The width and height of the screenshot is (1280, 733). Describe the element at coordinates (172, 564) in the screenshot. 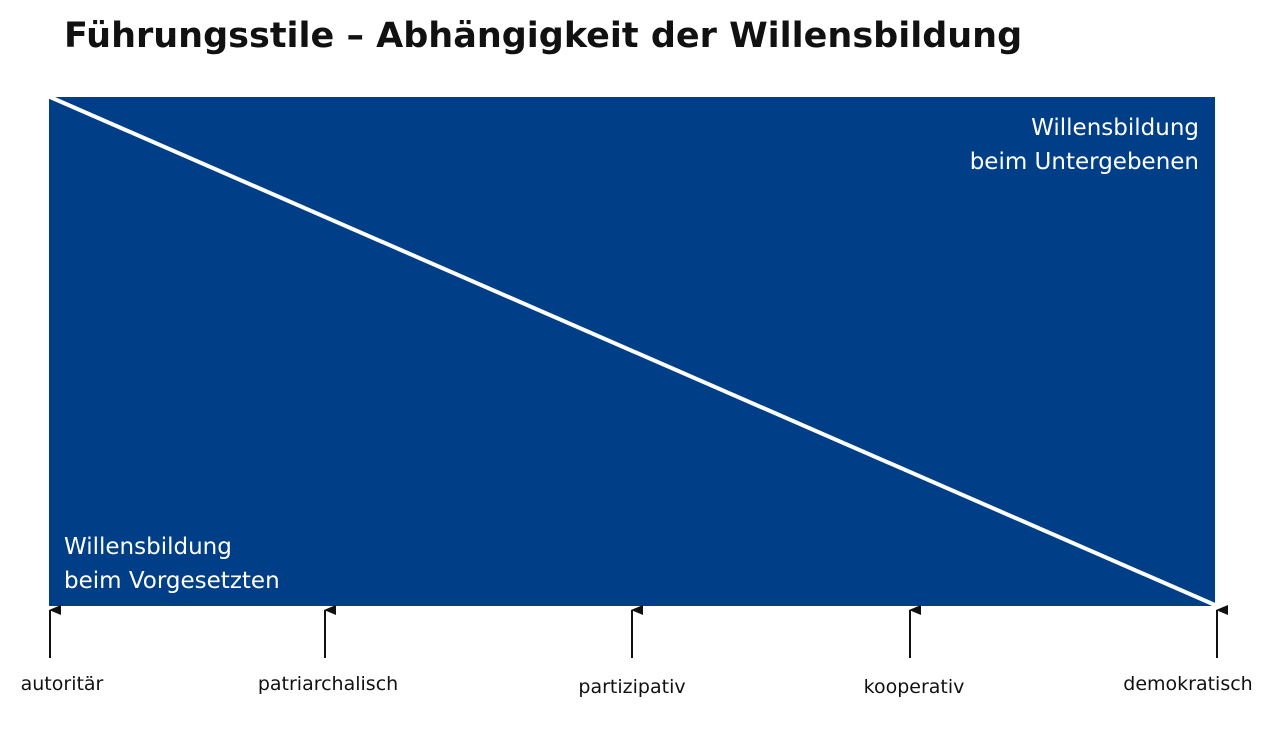

I see `label-willensbildung-vorgesetzter: Willensbildung beim Vorgesetzten` at that location.